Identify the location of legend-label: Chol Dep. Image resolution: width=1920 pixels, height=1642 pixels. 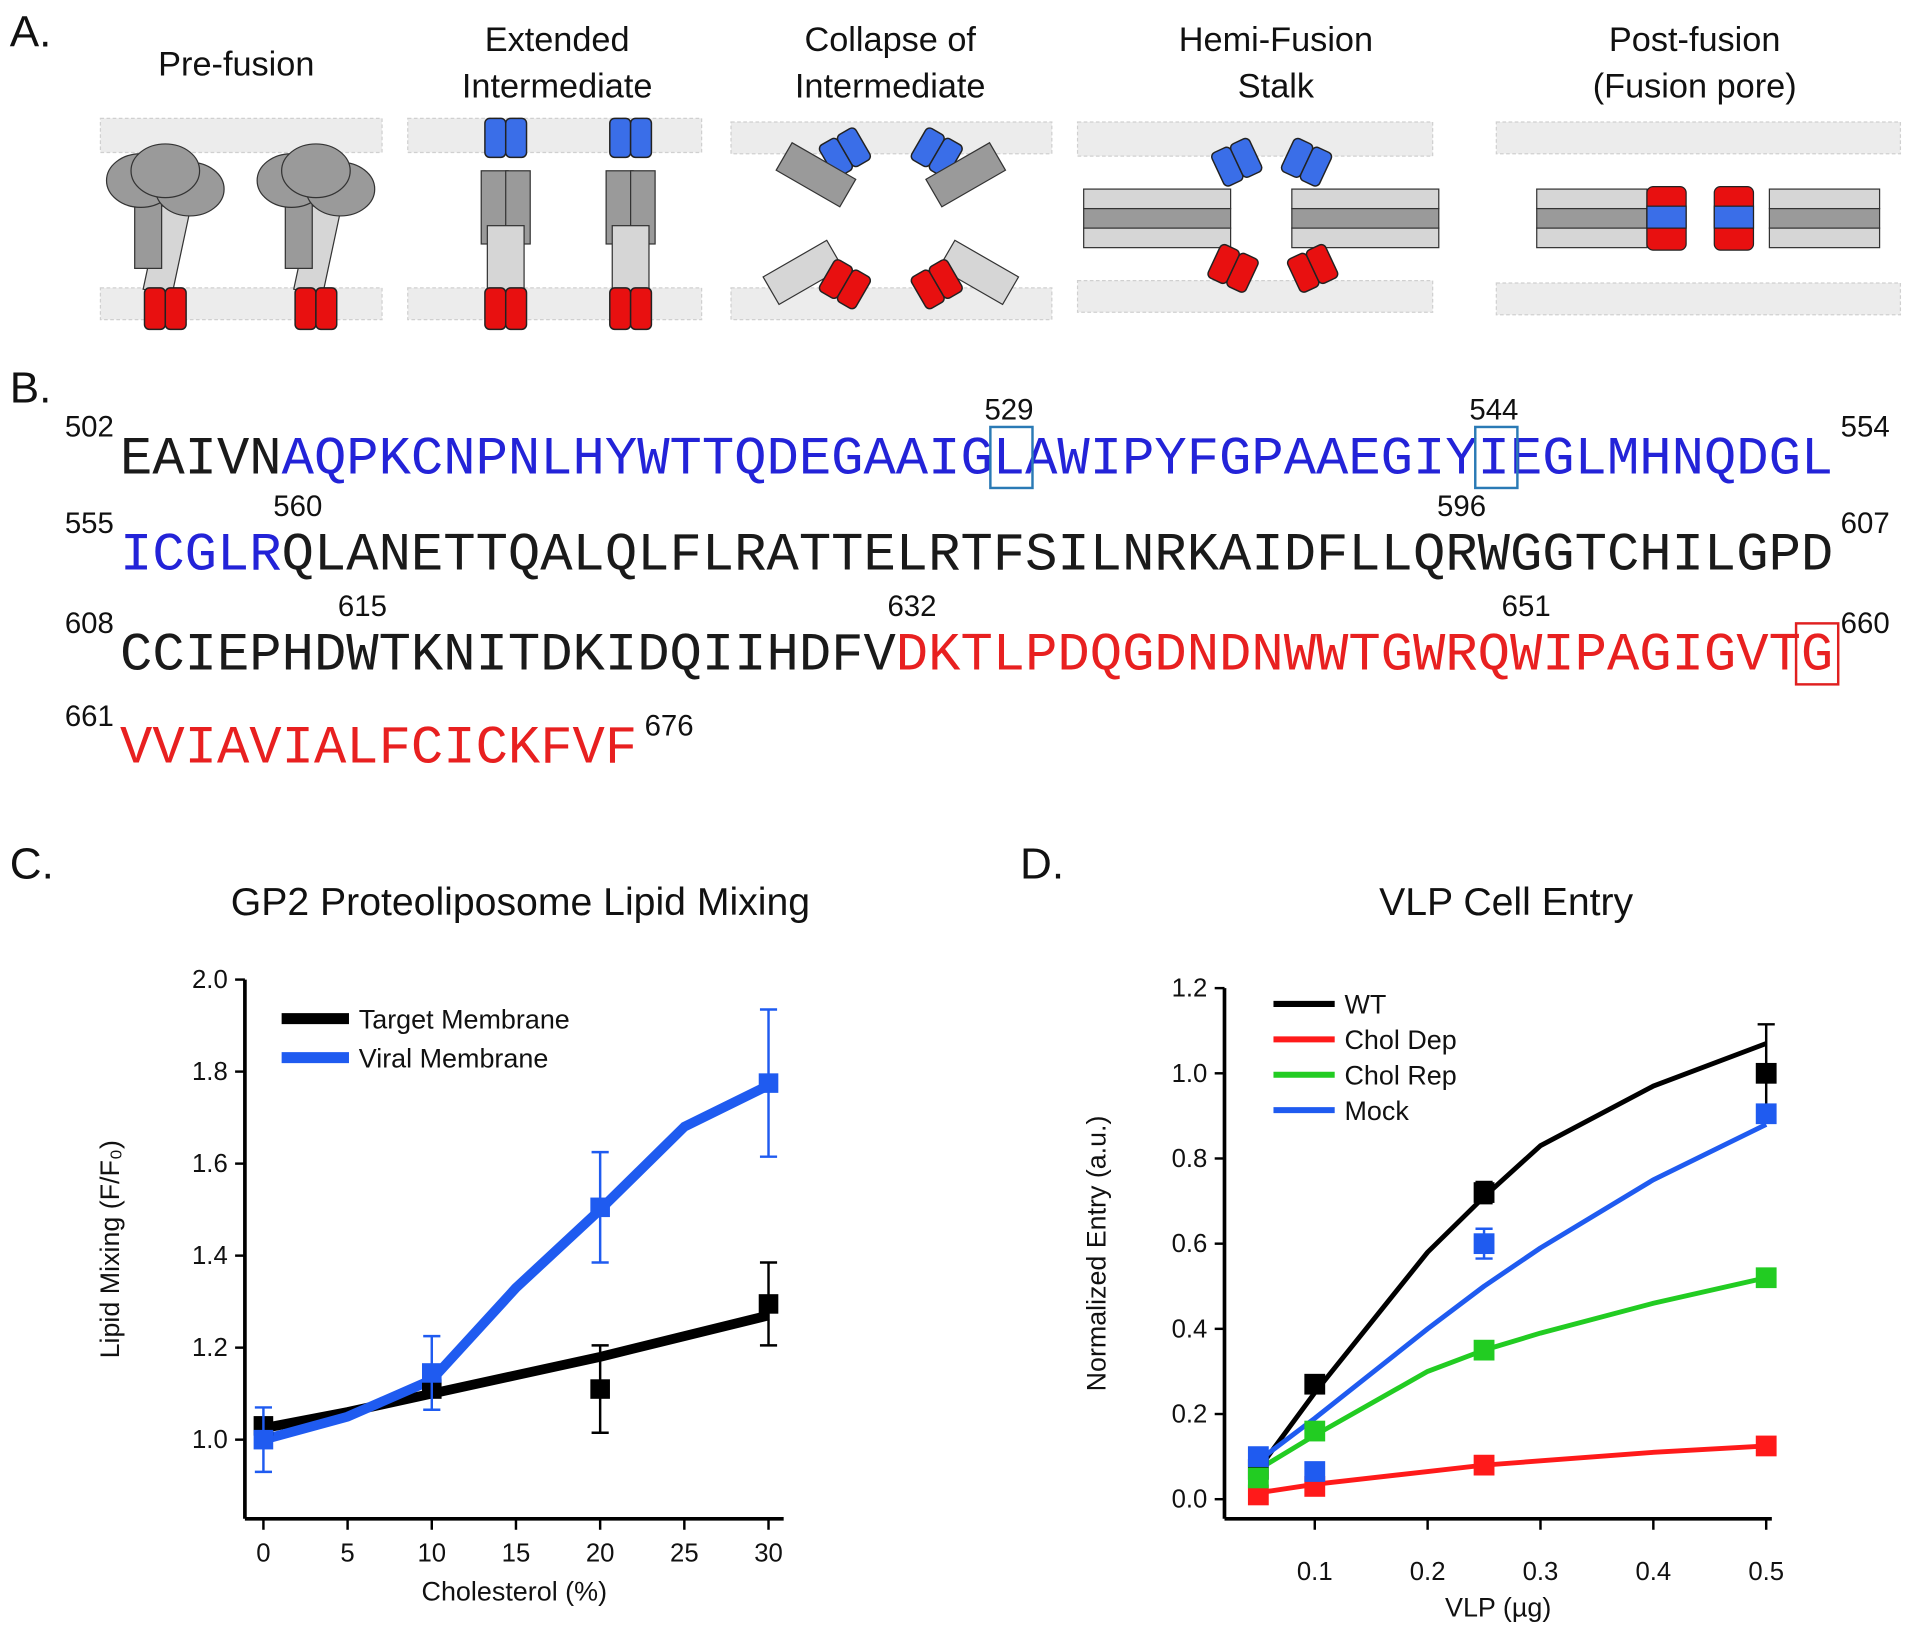
(1400, 1040).